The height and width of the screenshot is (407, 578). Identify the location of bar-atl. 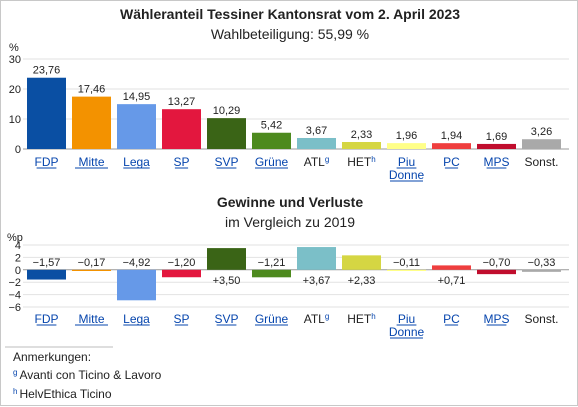
(316, 143).